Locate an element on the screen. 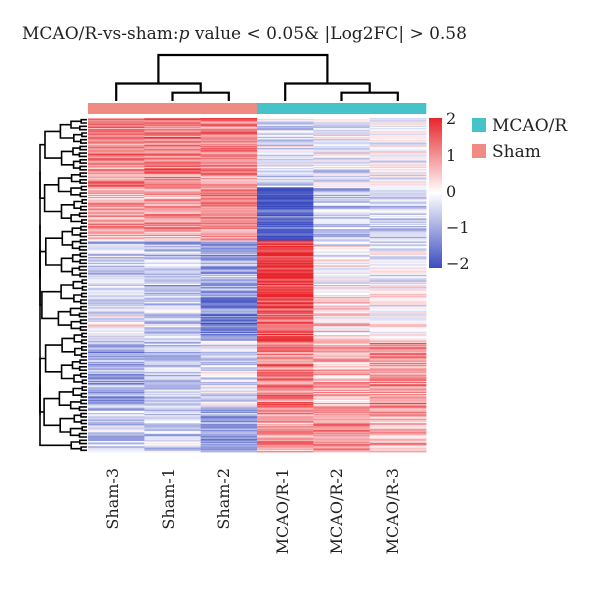 This screenshot has height=590, width=600. annotation-cell is located at coordinates (116, 108).